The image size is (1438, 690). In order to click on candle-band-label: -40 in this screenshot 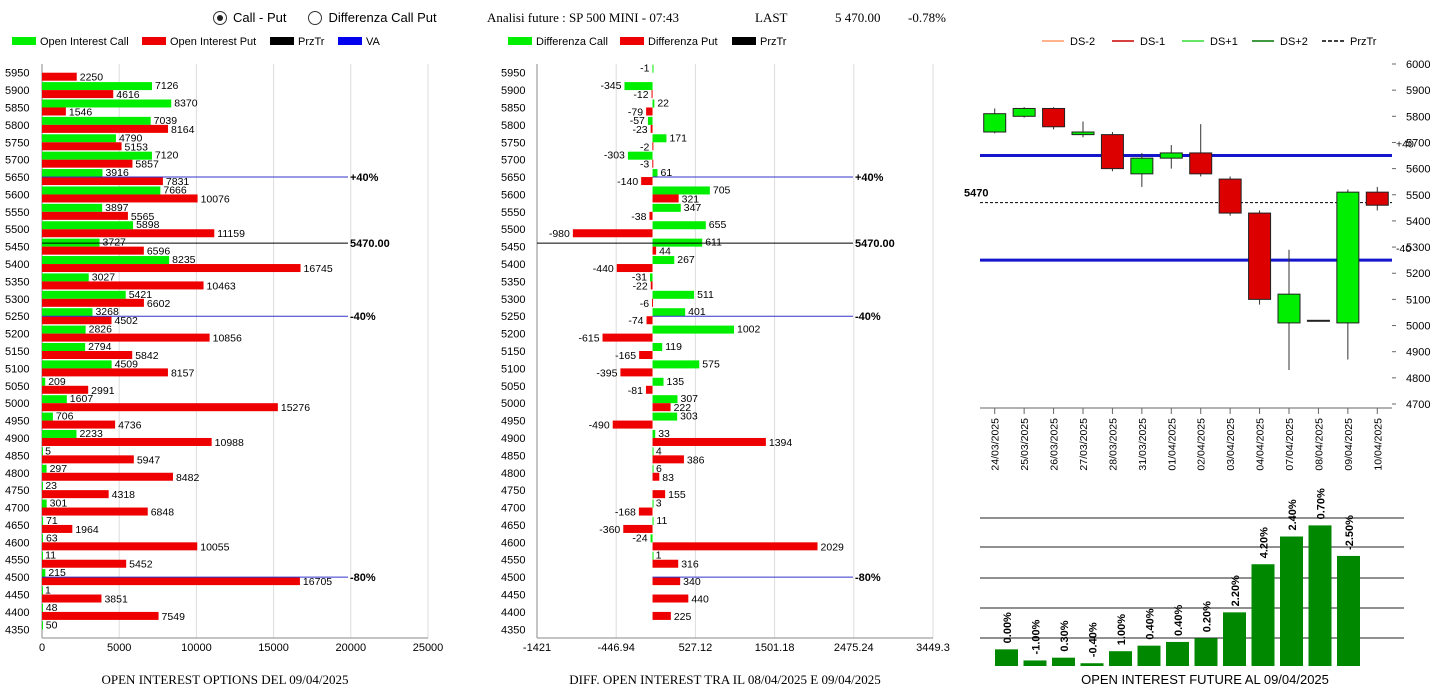, I will do `click(1403, 249)`.